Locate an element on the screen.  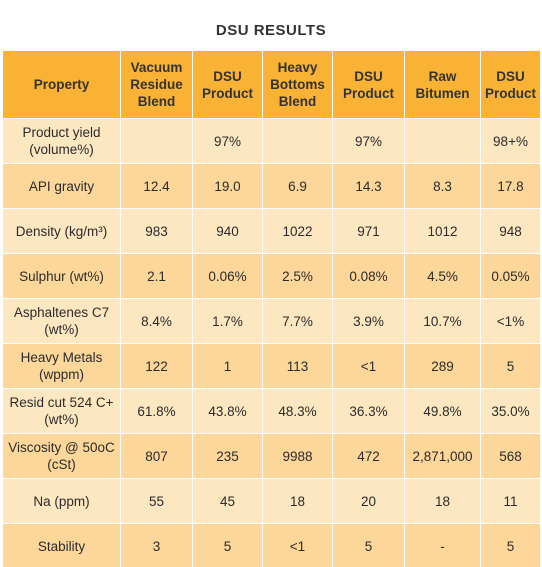
table-row: Heavy Metals (wppm) 122 1 113 <1 289 5 is located at coordinates (271, 366).